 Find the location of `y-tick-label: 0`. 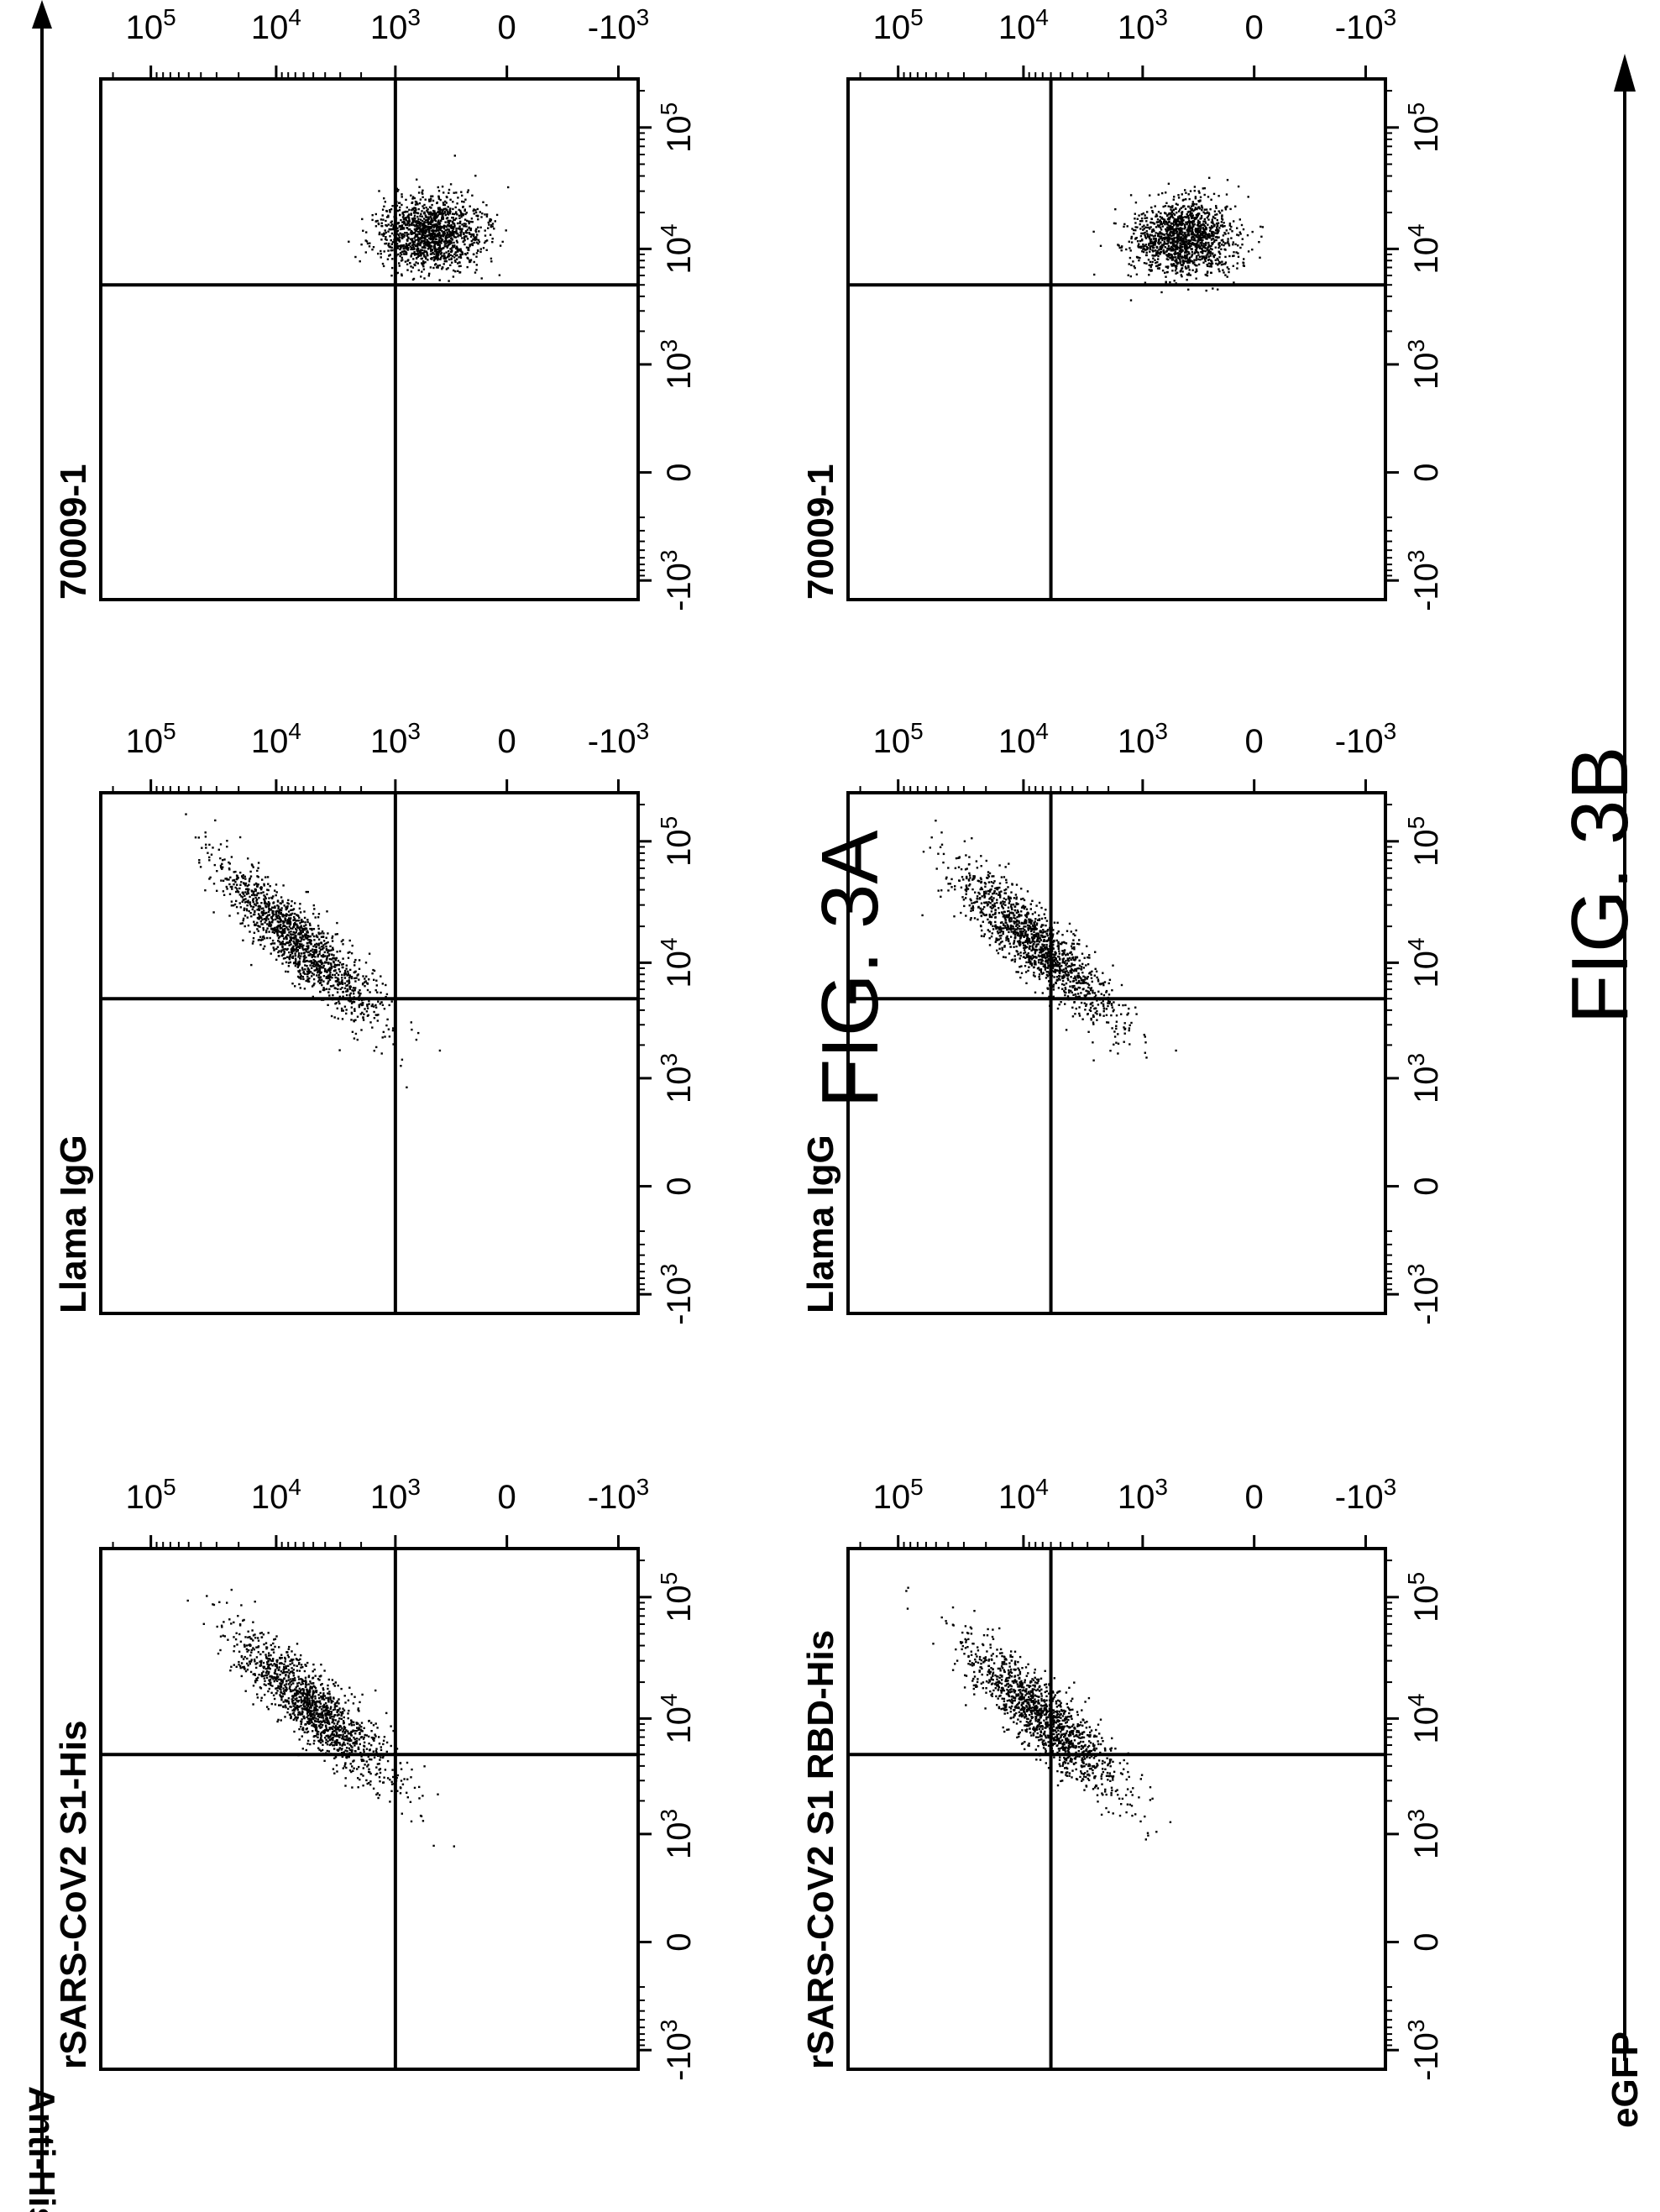

y-tick-label: 0 is located at coordinates (507, 1498).